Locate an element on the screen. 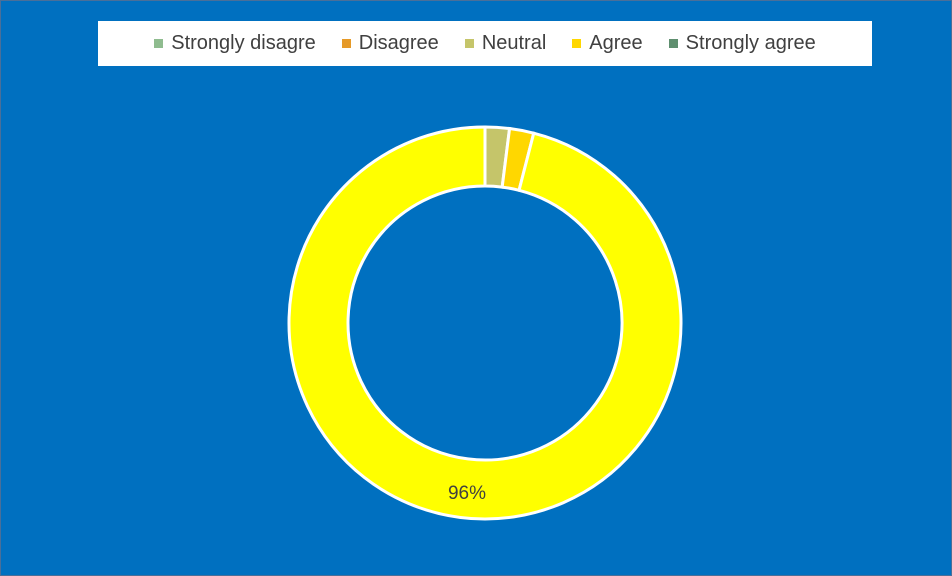  legend-label: Neutral is located at coordinates (514, 43).